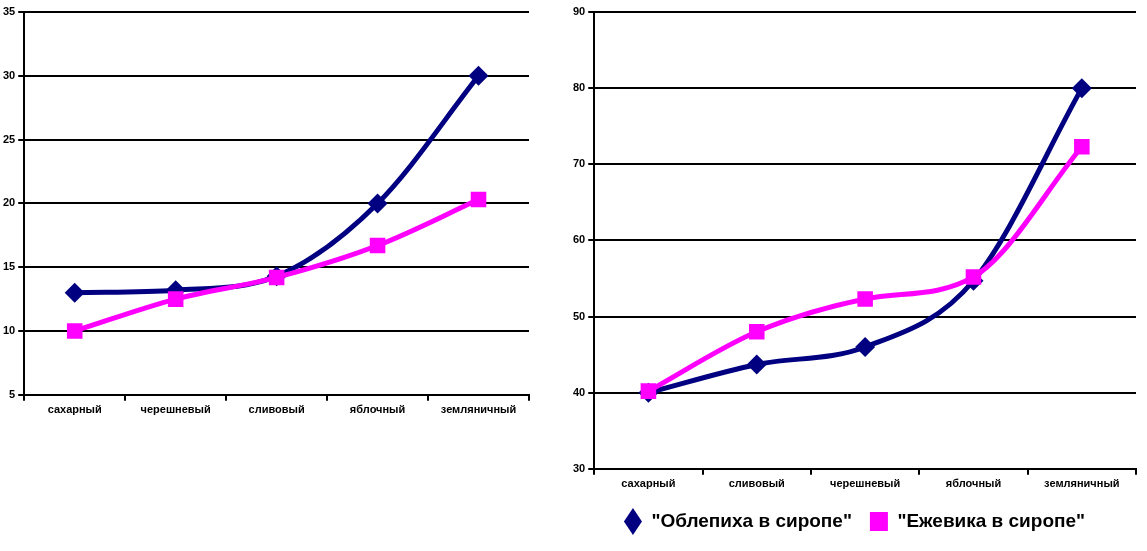 The height and width of the screenshot is (551, 1147). What do you see at coordinates (579, 163) in the screenshot?
I see `y-tick-label: 70` at bounding box center [579, 163].